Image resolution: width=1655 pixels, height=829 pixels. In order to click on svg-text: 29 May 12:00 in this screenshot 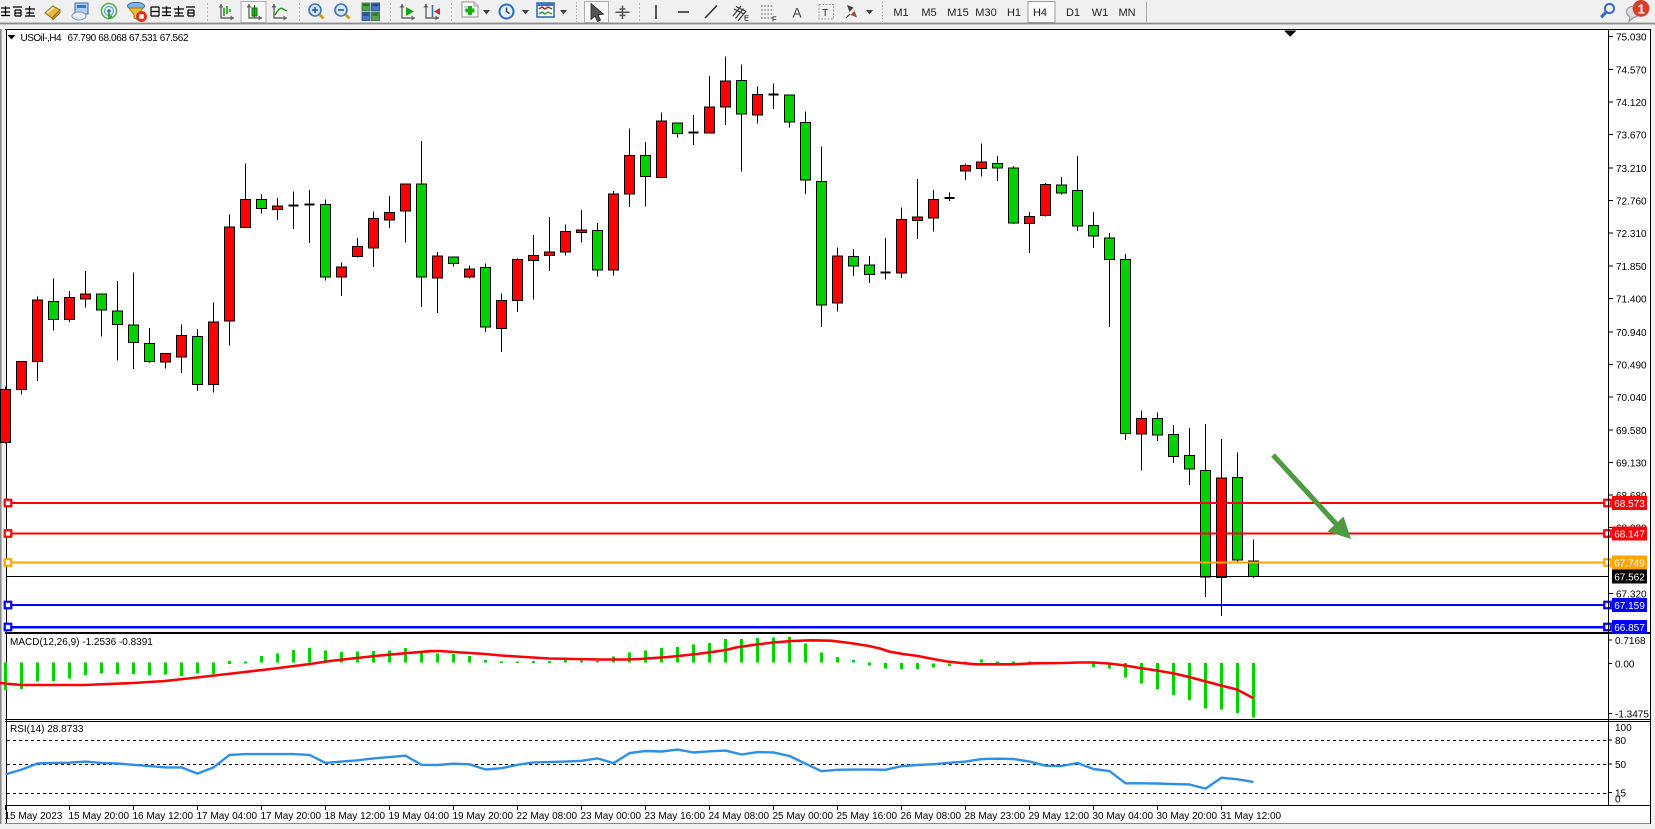, I will do `click(1059, 816)`.